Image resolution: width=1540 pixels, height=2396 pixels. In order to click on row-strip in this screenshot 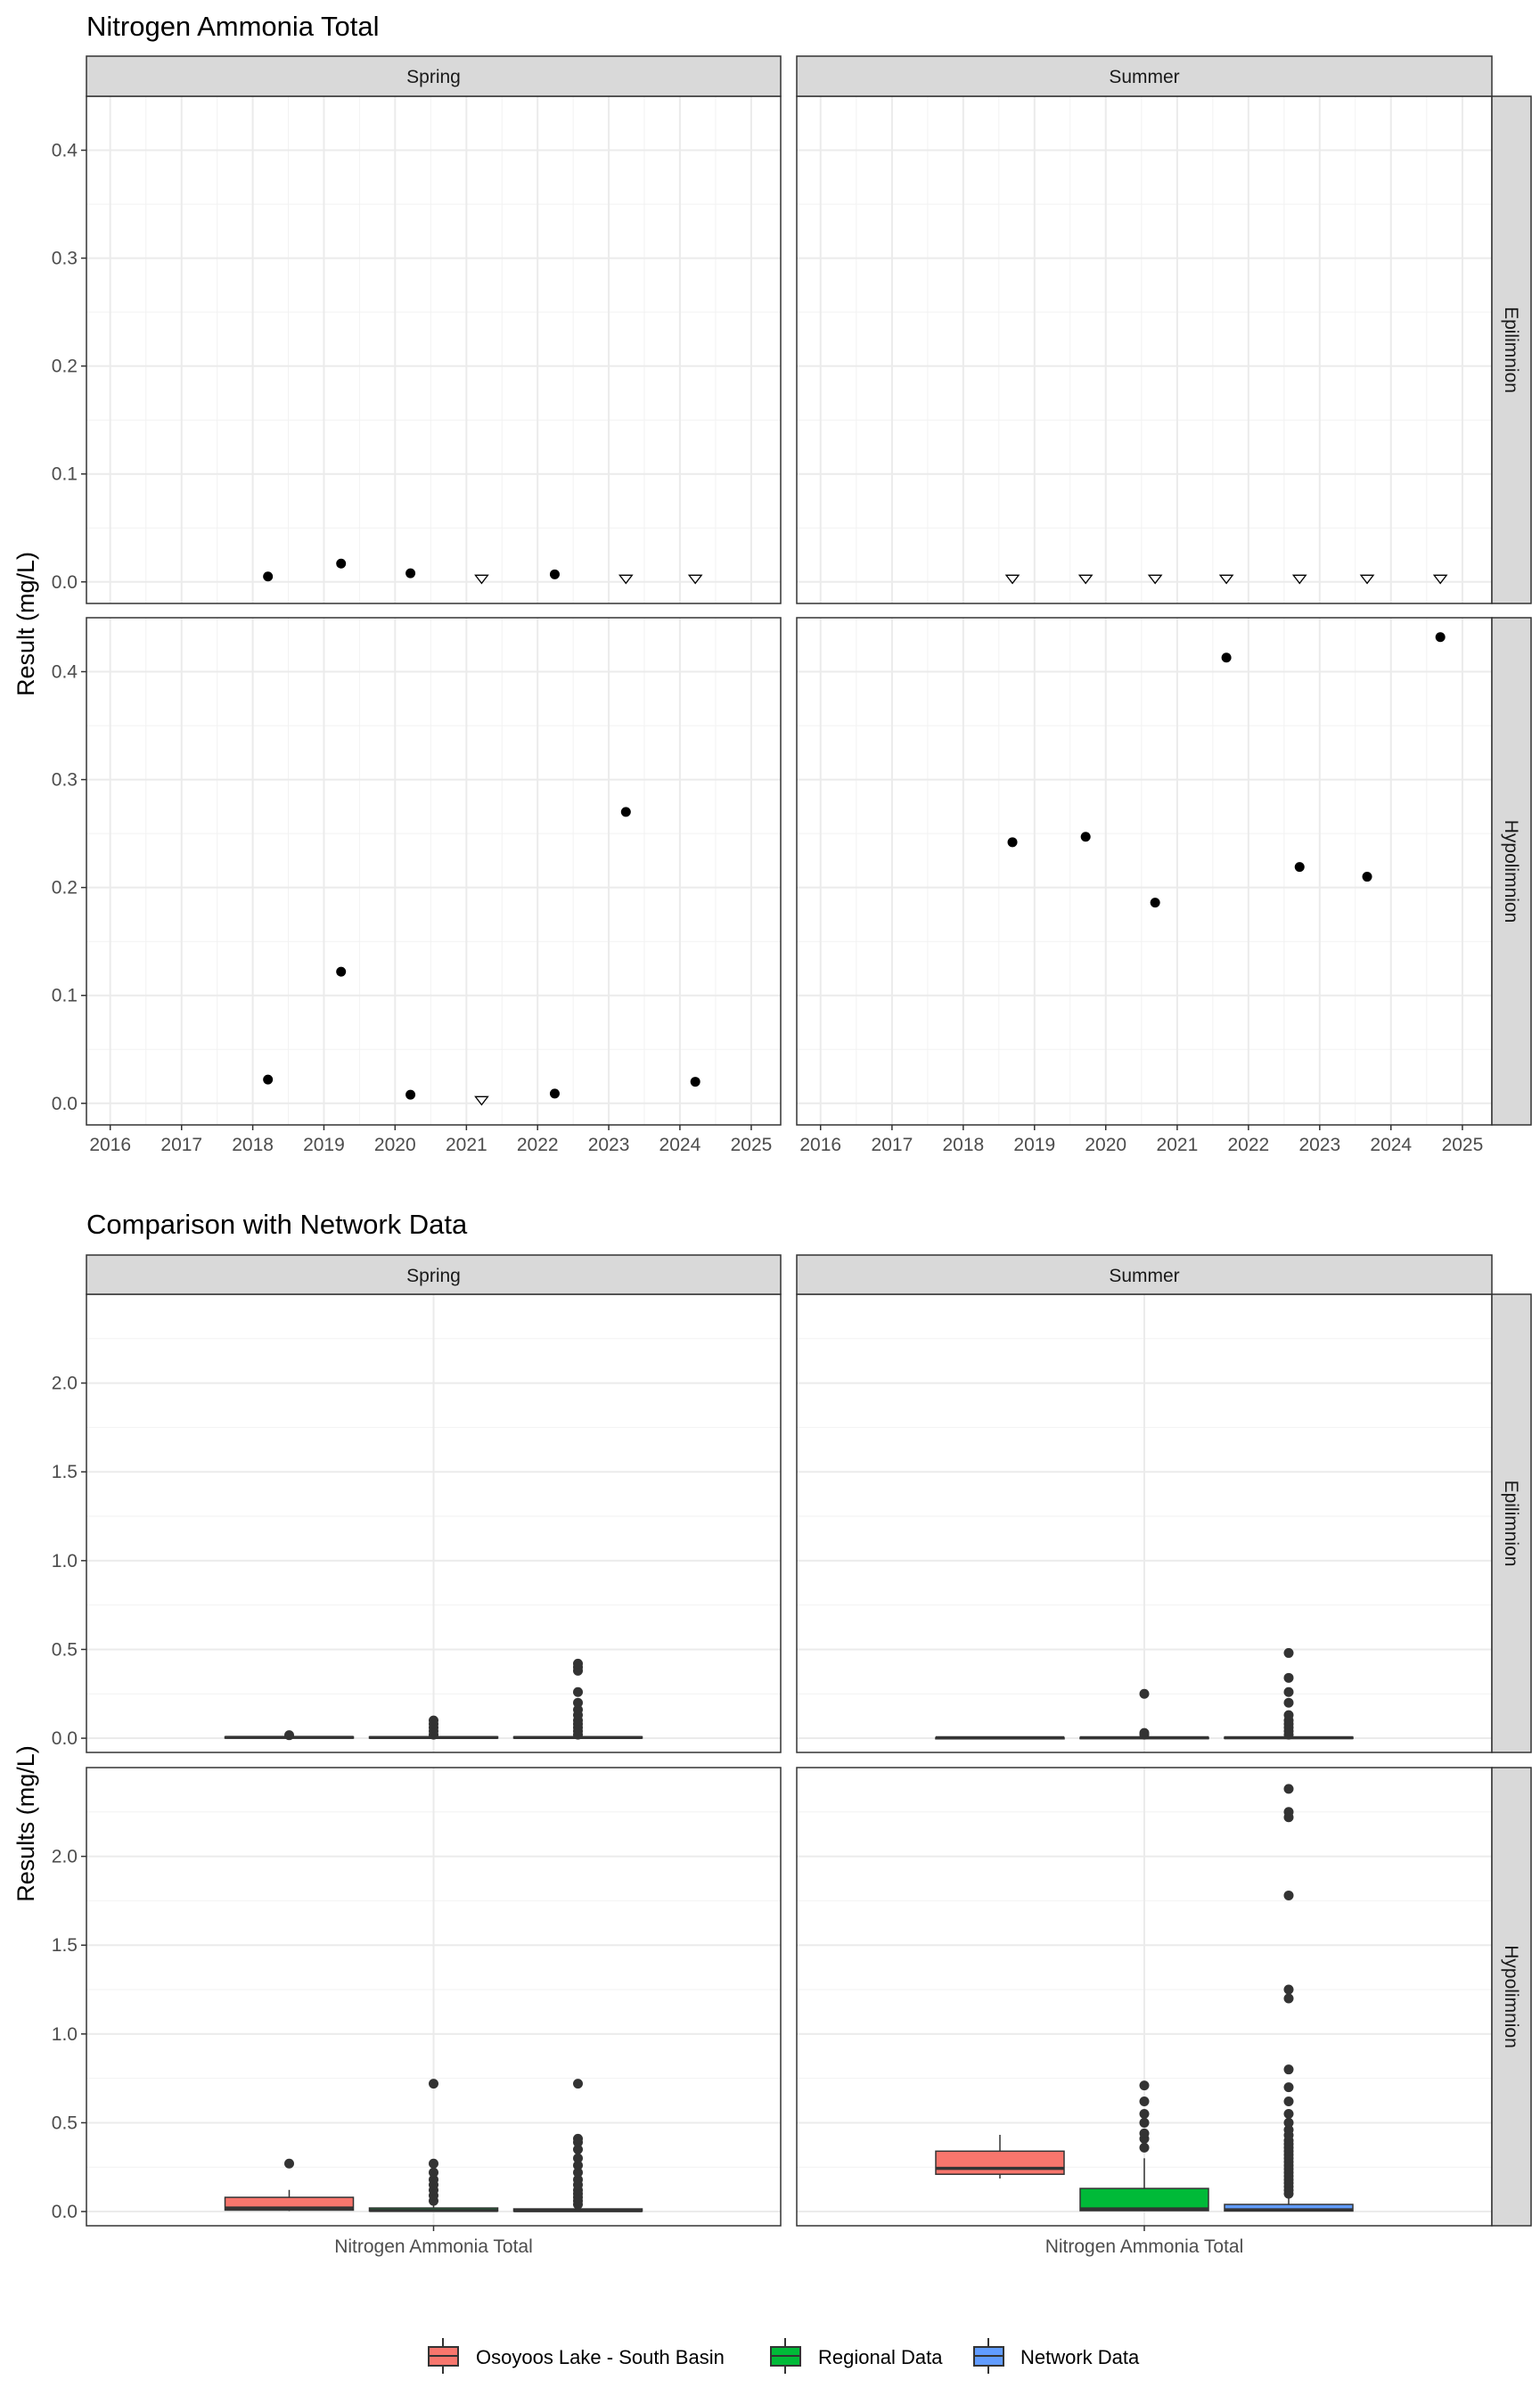, I will do `click(1511, 349)`.